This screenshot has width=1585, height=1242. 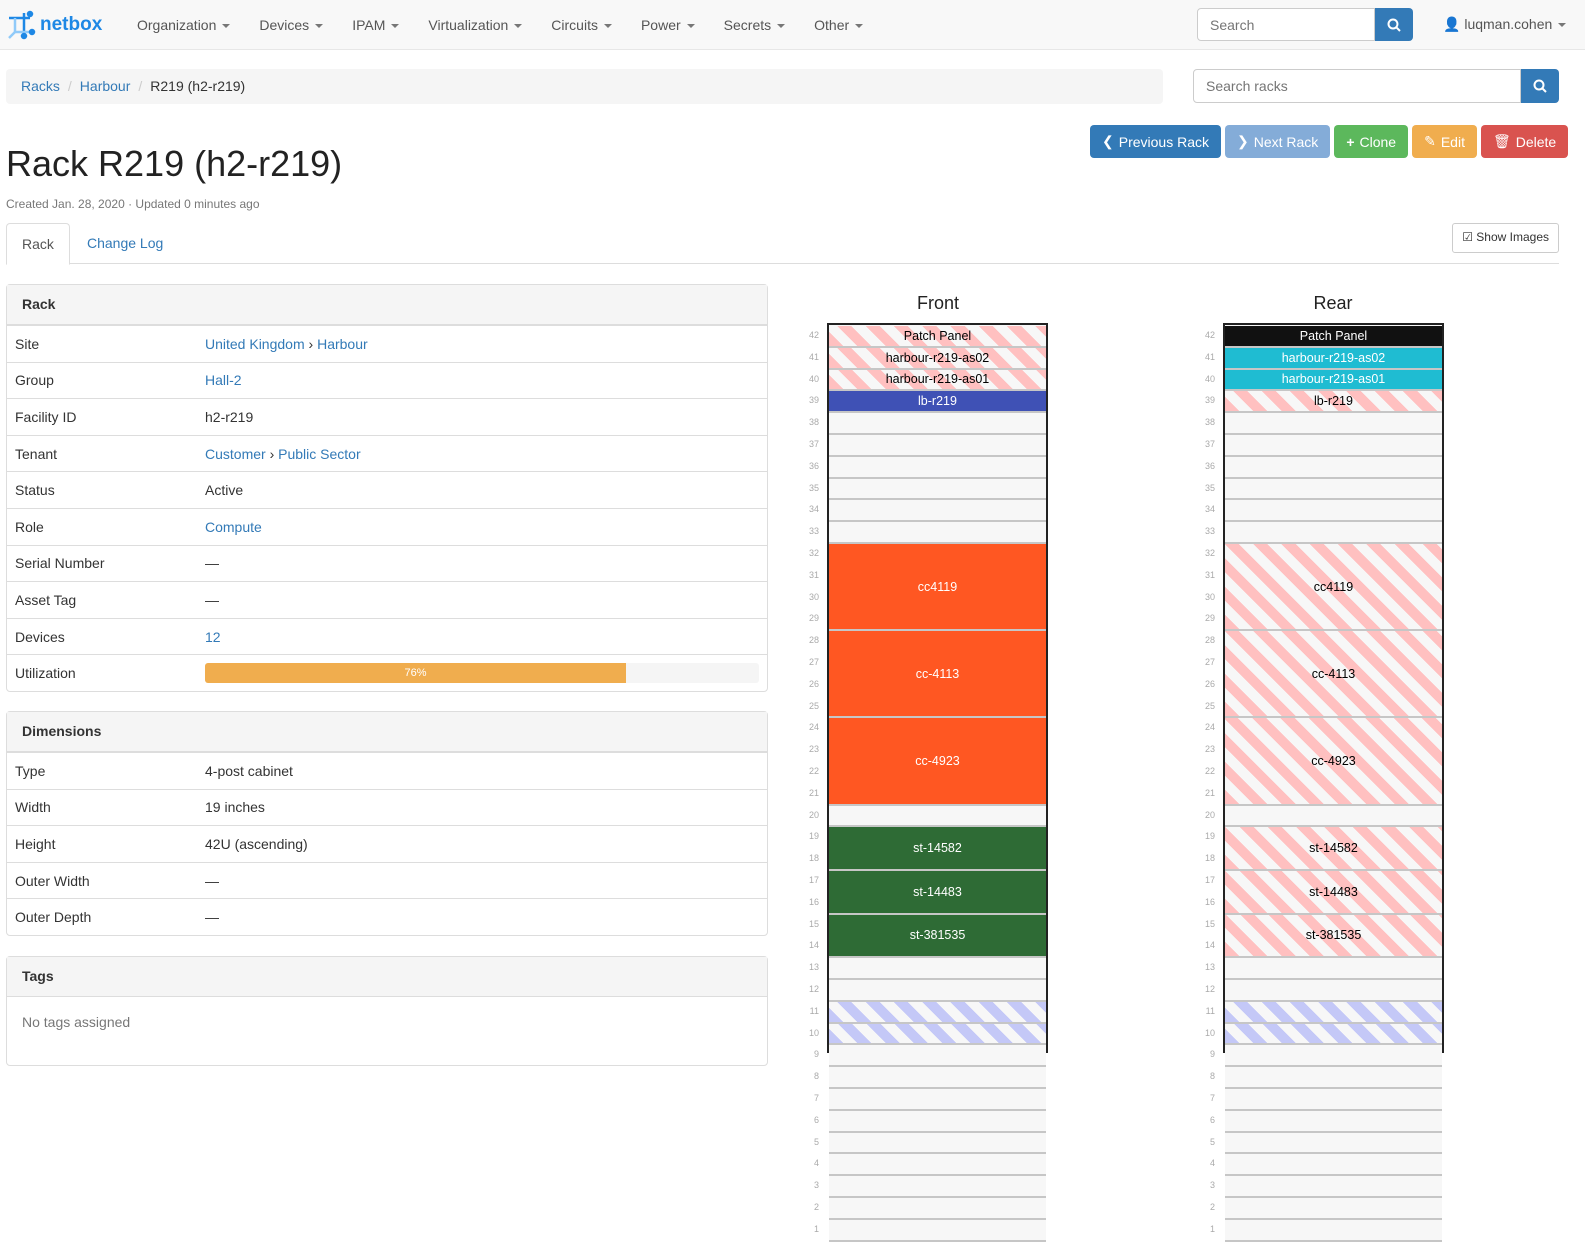 What do you see at coordinates (376, 25) in the screenshot?
I see `menu-ipam: IPAM` at bounding box center [376, 25].